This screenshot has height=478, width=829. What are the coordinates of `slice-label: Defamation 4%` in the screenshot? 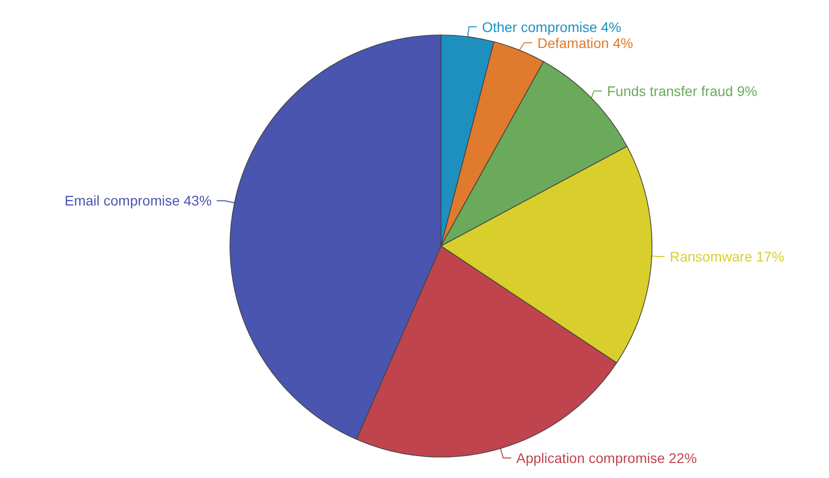 It's located at (585, 42).